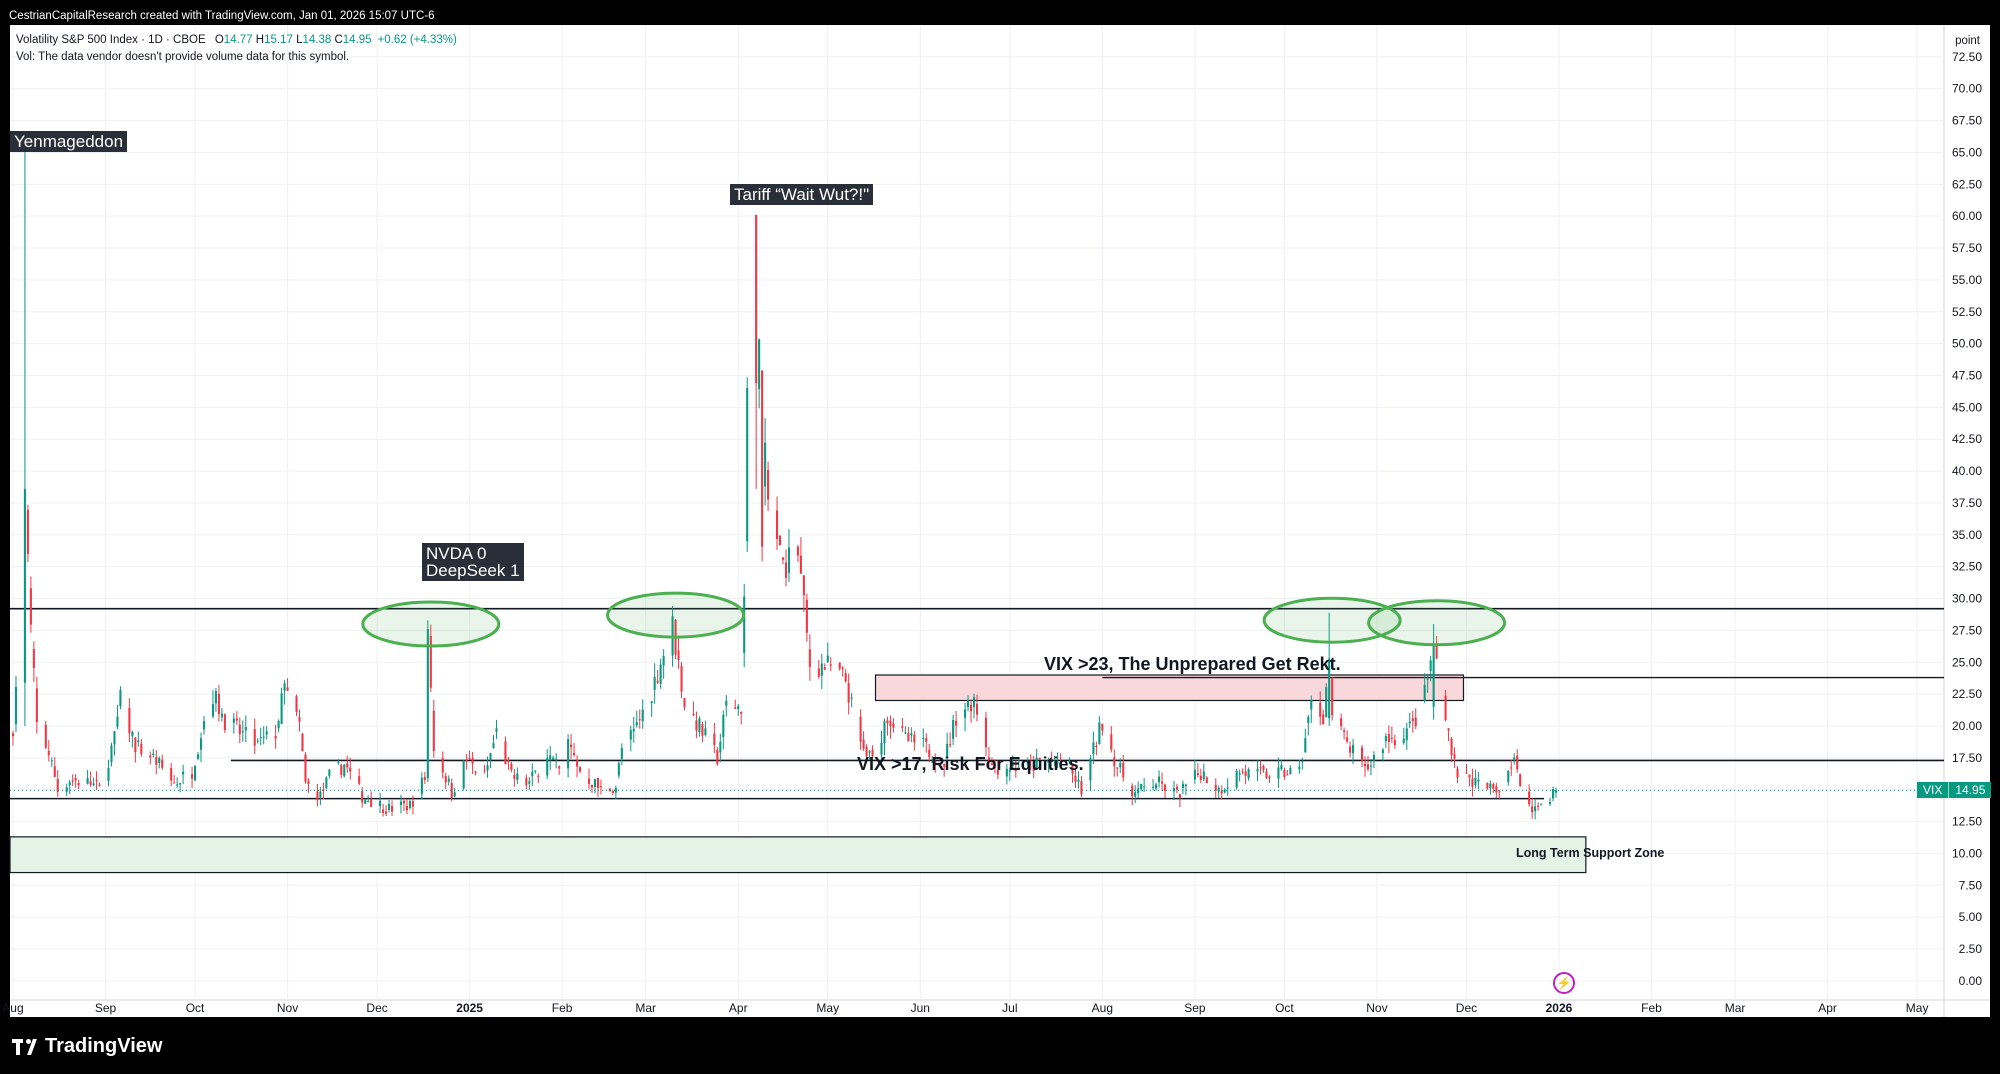 The height and width of the screenshot is (1074, 2000). Describe the element at coordinates (1590, 853) in the screenshot. I see `annotation-support-zone: Long Term Support Zone` at that location.